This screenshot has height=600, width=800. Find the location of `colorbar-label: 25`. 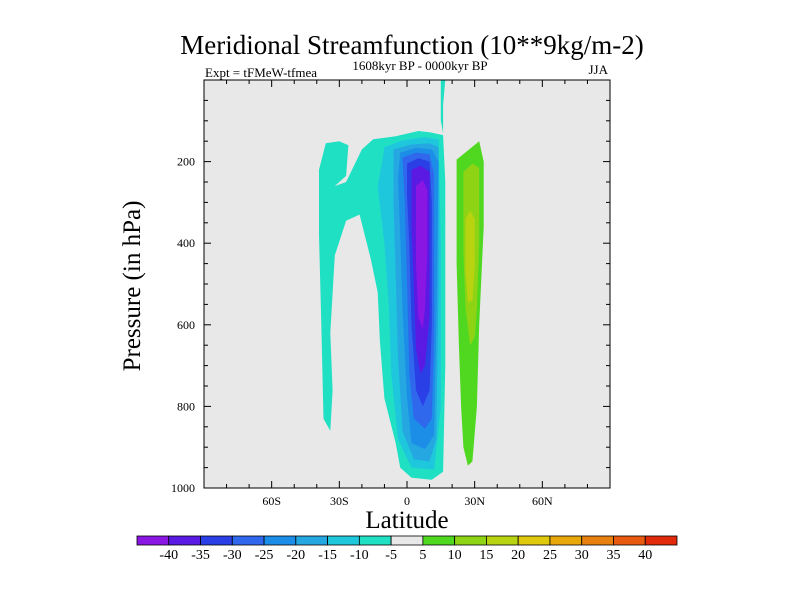

colorbar-label: 25 is located at coordinates (550, 555).